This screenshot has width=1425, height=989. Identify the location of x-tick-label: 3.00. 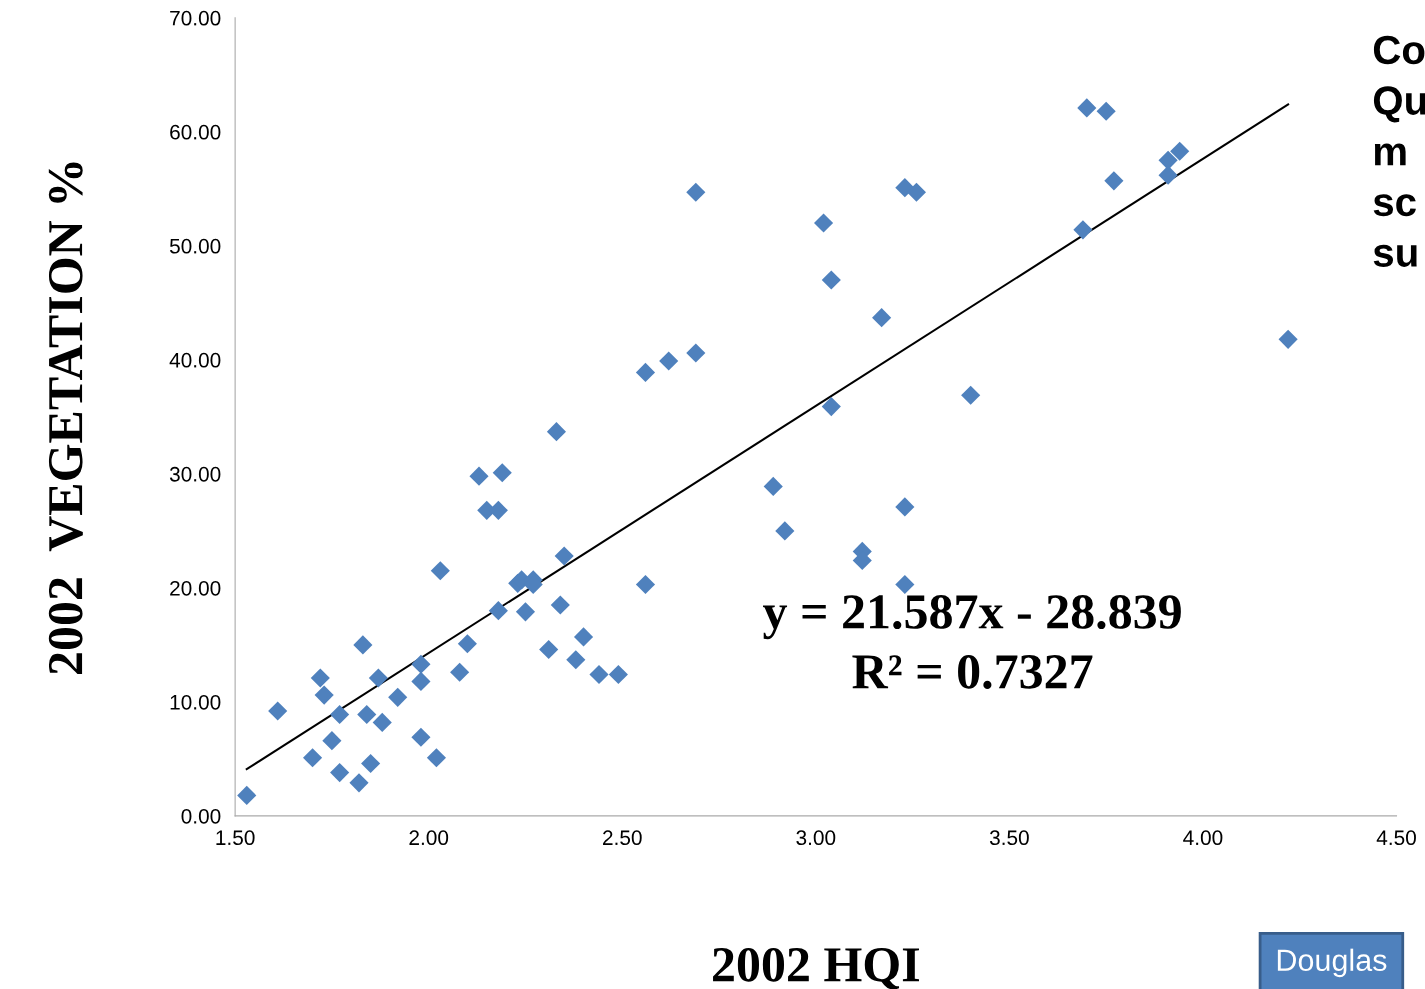
(816, 838).